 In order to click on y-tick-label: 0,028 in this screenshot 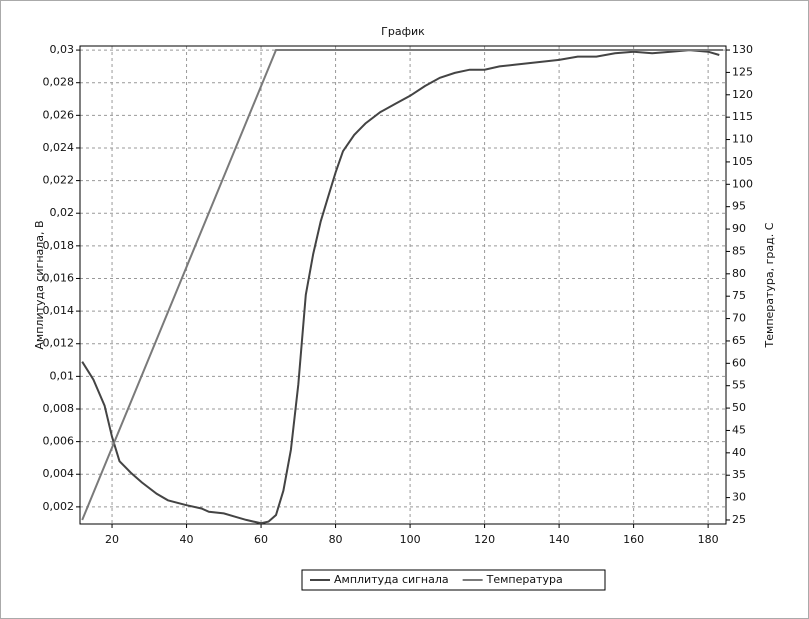, I will do `click(59, 82)`.